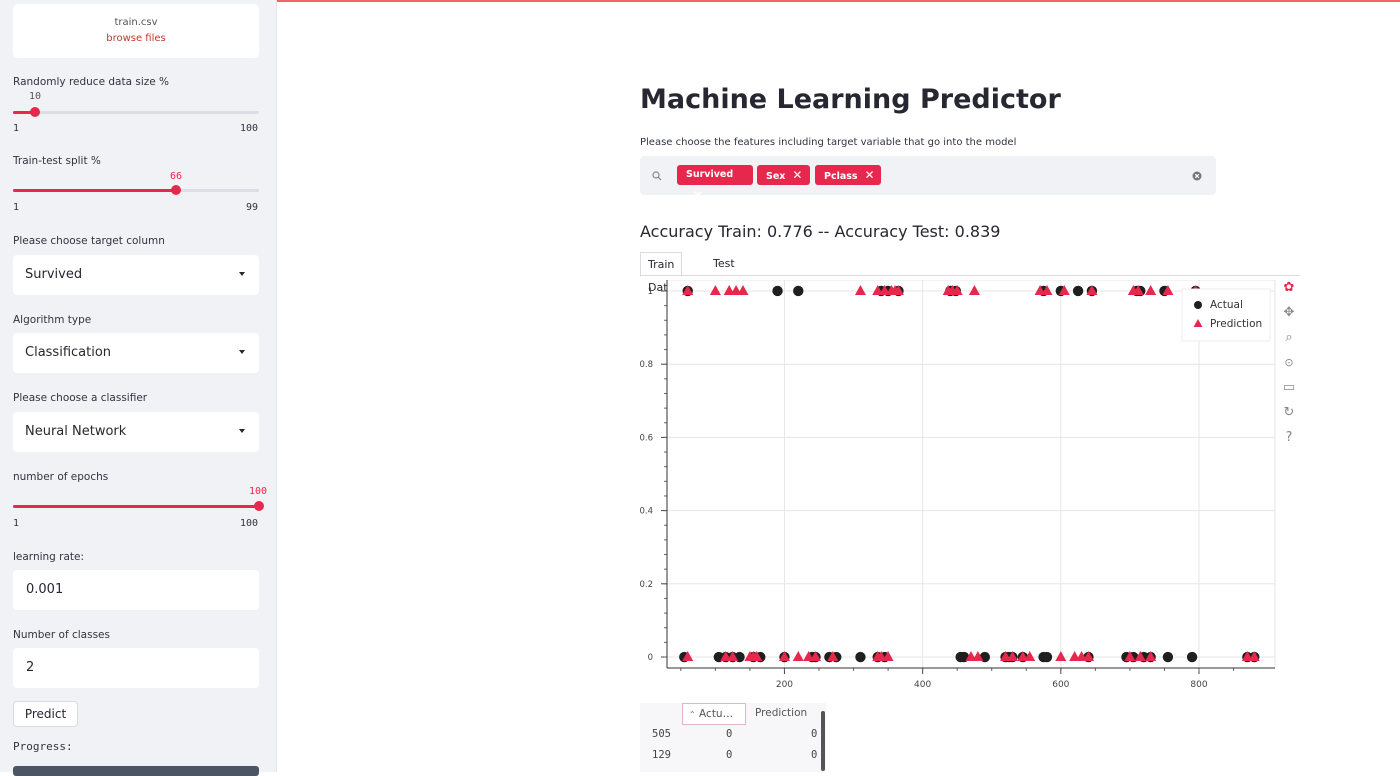  Describe the element at coordinates (136, 112) in the screenshot. I see `reduce-slider` at that location.